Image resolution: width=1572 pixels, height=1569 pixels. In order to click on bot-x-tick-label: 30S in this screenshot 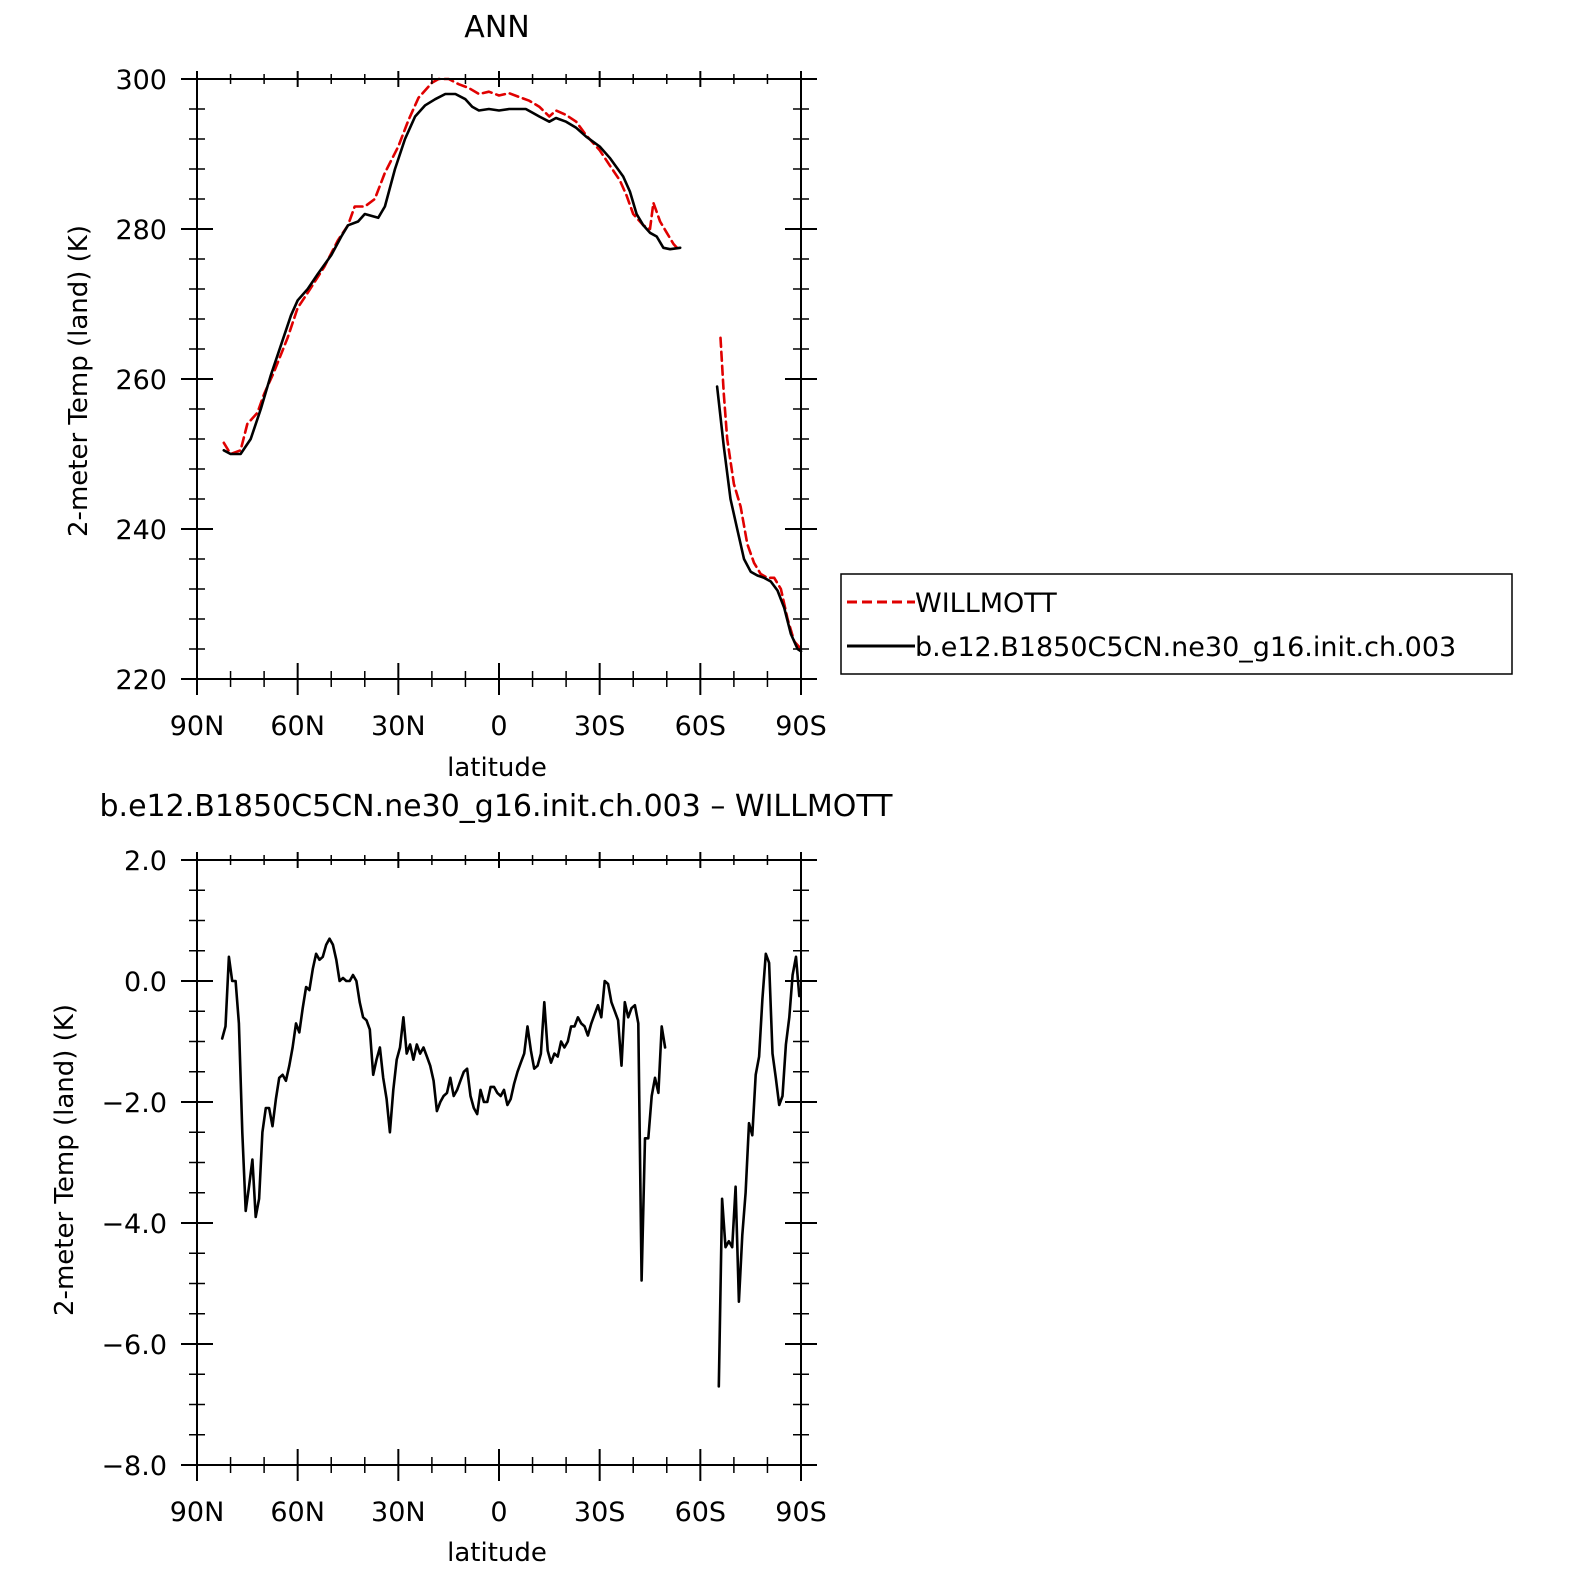, I will do `click(600, 1512)`.